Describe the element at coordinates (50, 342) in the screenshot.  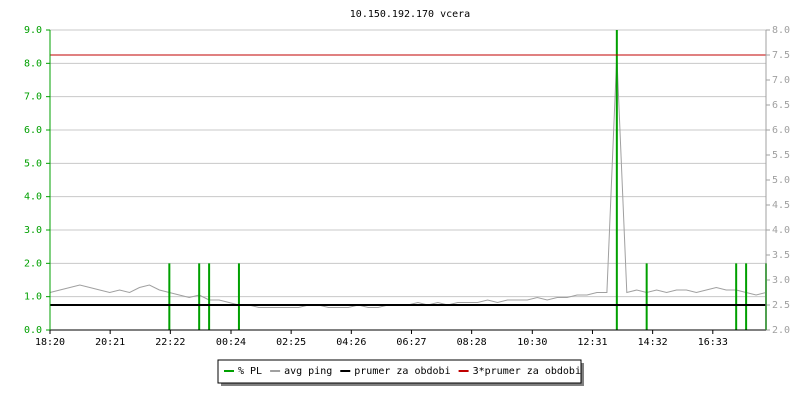
I see `x-tick-label: 18:20` at that location.